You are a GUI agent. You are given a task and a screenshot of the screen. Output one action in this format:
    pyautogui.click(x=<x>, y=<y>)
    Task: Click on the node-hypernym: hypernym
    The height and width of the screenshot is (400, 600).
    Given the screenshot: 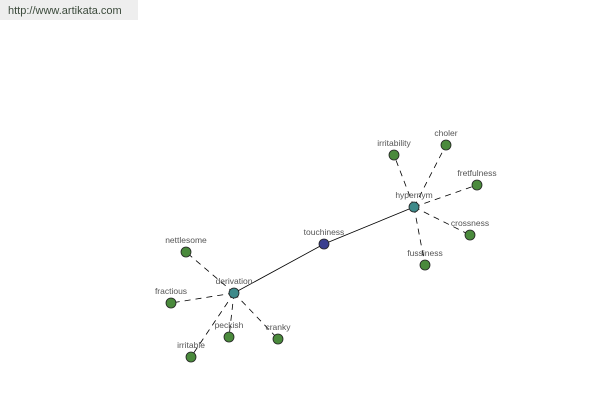 What is the action you would take?
    pyautogui.click(x=414, y=201)
    